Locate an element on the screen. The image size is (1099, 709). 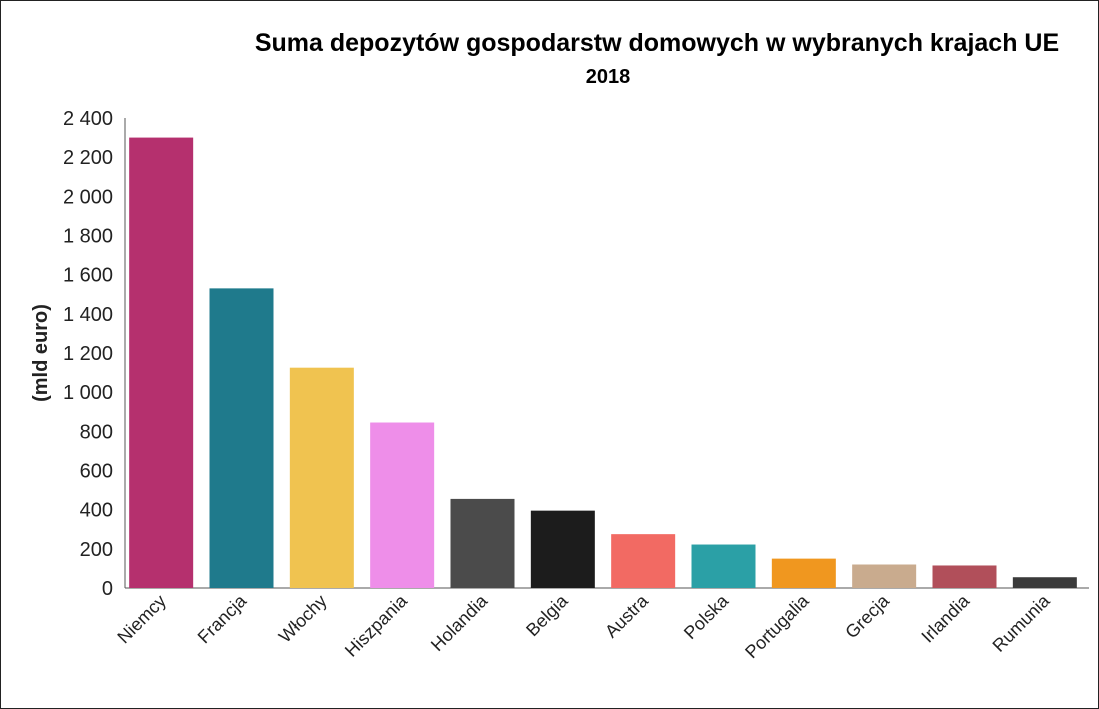
y-tick-label: 1 800 is located at coordinates (88, 237).